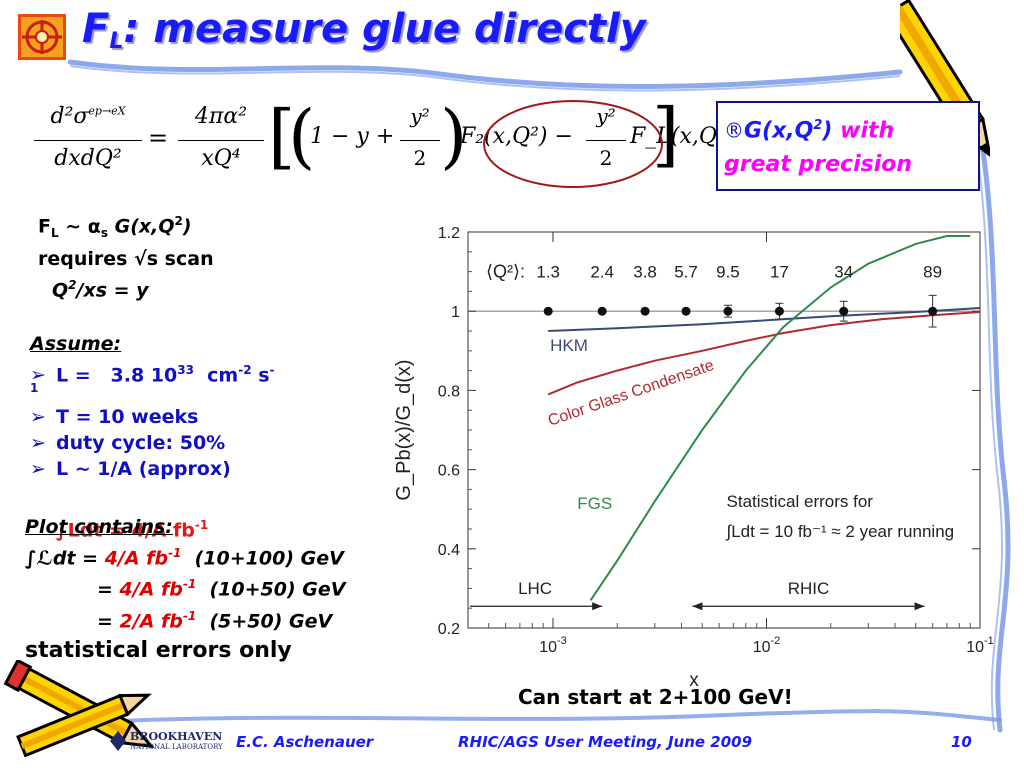  What do you see at coordinates (184, 558) in the screenshot?
I see `plot-row-1: ∫ℒdt = 4/A fb-1 (10+100) GeV` at bounding box center [184, 558].